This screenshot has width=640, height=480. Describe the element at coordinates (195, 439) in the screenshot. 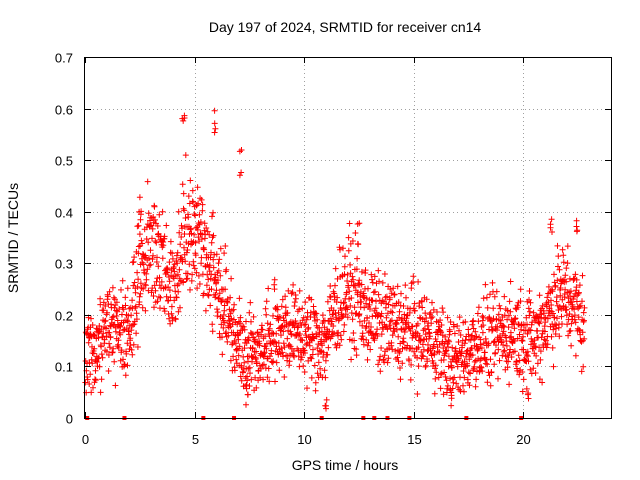

I see `x-tick-label: 5` at that location.